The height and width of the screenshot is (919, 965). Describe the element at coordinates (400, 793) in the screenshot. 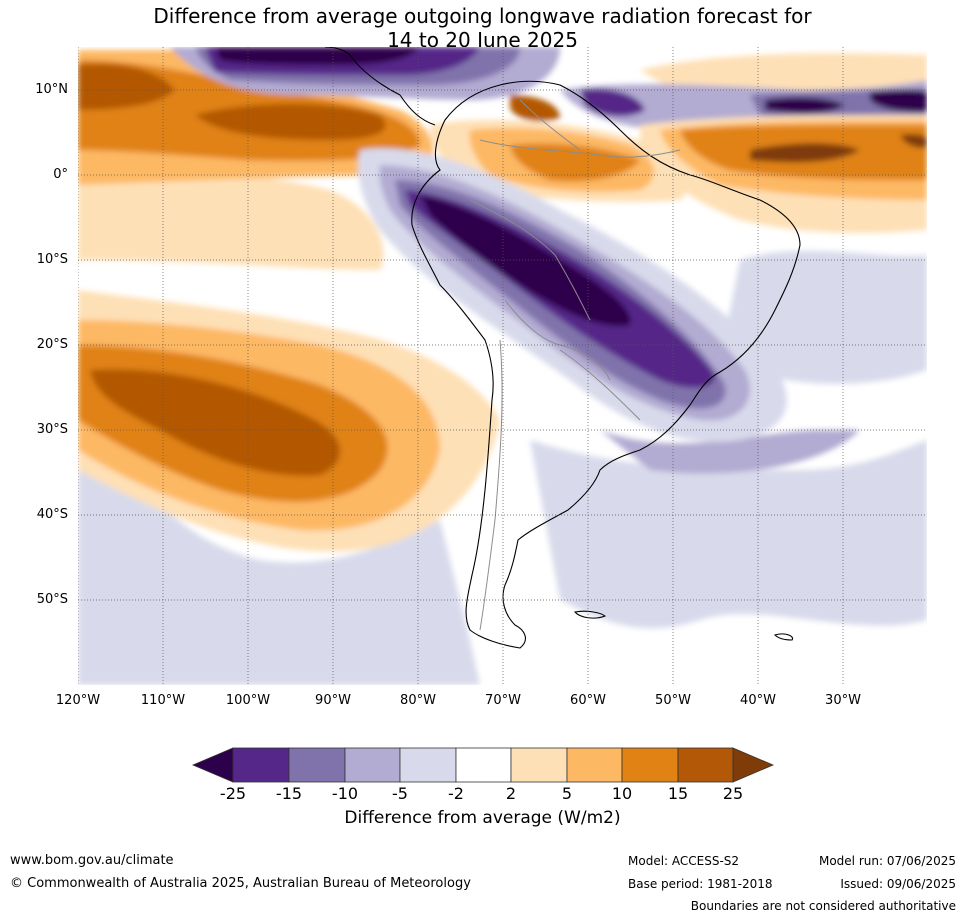

I see `colorbar-label: -5` at that location.